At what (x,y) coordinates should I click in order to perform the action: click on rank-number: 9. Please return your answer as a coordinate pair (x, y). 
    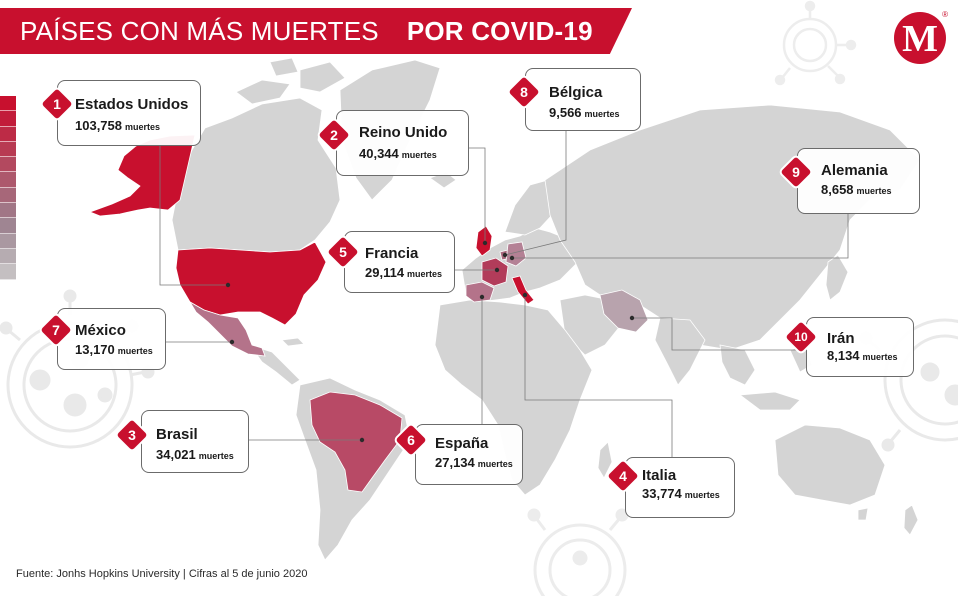
    Looking at the image, I should click on (796, 172).